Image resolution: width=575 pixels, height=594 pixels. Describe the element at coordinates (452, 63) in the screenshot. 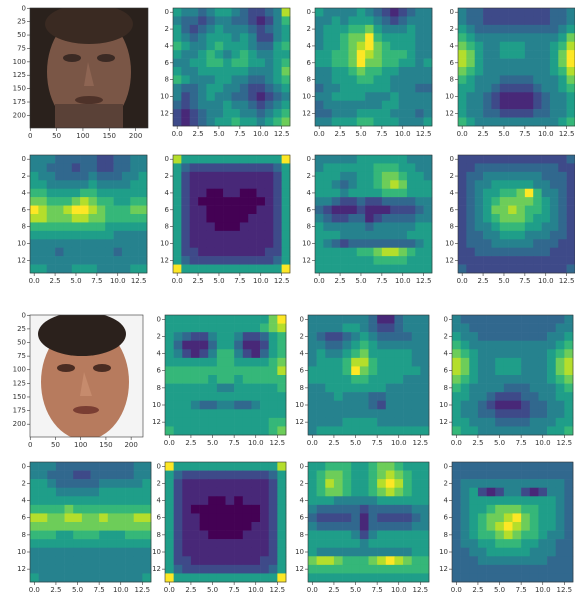

I see `y-tick-label: 6` at that location.